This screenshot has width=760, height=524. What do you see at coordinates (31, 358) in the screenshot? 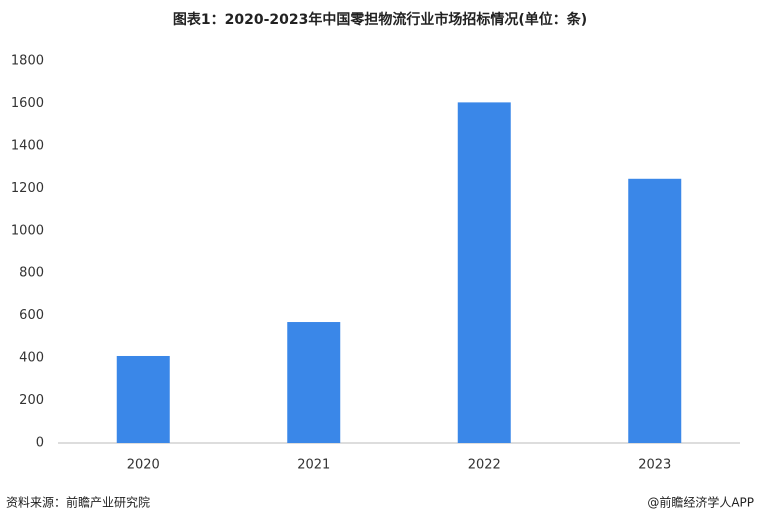
I see `y-tick-label: 400` at bounding box center [31, 358].